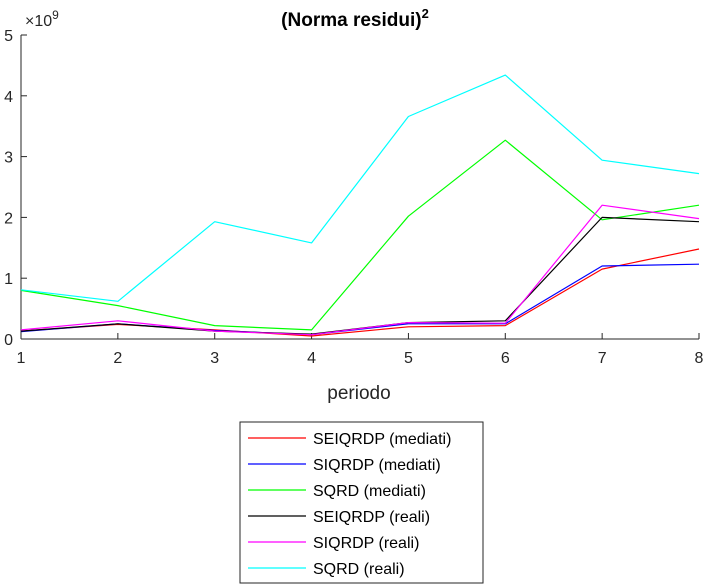 The image size is (707, 586). What do you see at coordinates (602, 358) in the screenshot?
I see `x-tick-label: 7` at bounding box center [602, 358].